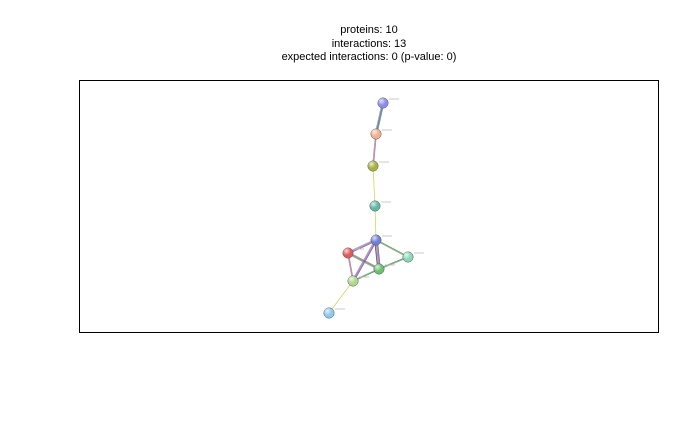 This screenshot has width=700, height=432. I want to click on protein-node-n6, so click(353, 253).